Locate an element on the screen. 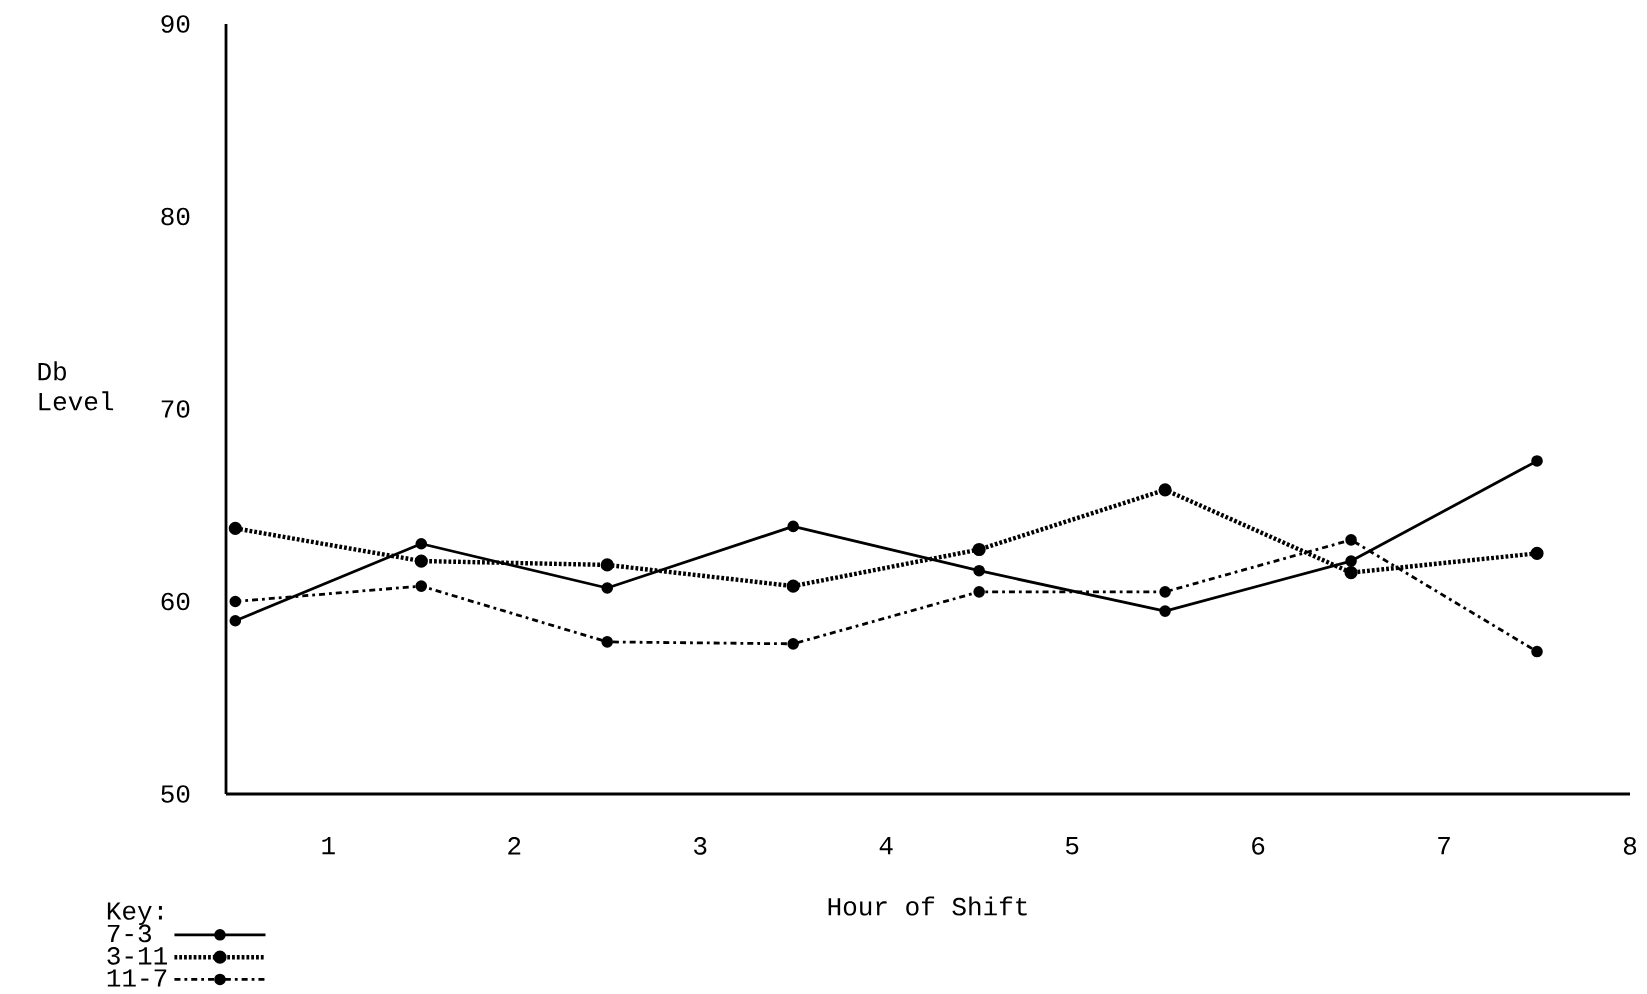 The height and width of the screenshot is (994, 1647). x-tick-label: 5 is located at coordinates (1072, 846).